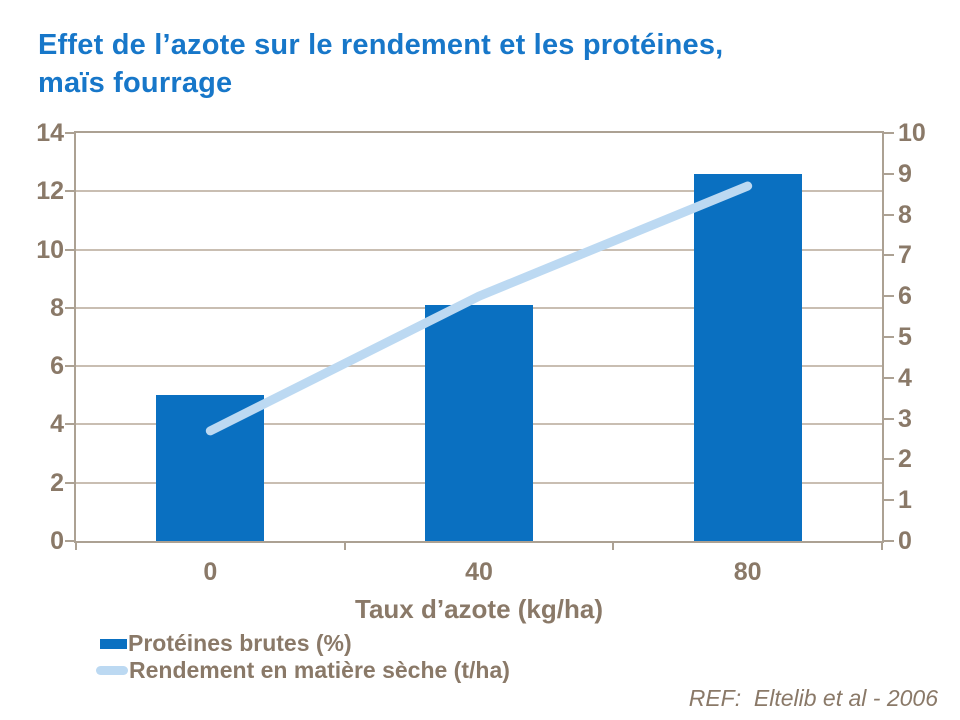 The height and width of the screenshot is (720, 960). What do you see at coordinates (479, 572) in the screenshot?
I see `x-axis-label: 40` at bounding box center [479, 572].